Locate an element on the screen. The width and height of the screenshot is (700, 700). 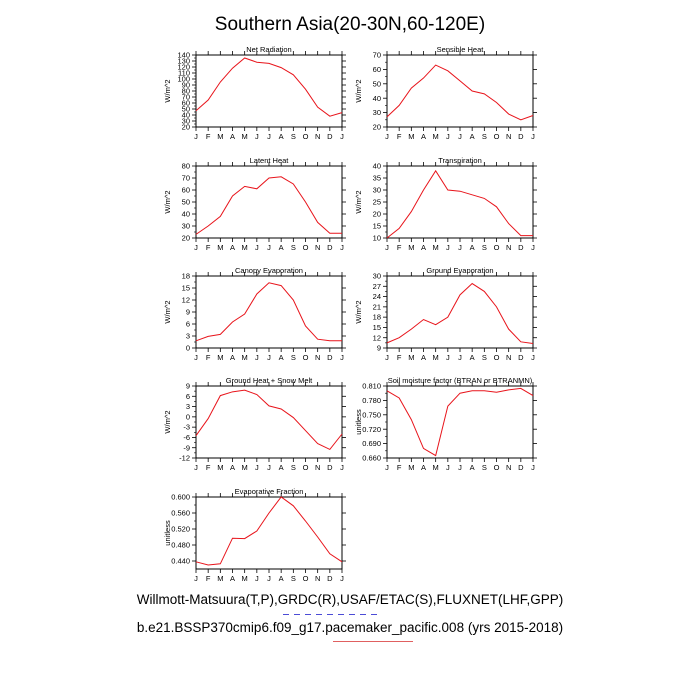
panel-ground-evaporation-ytick-label: 18 is located at coordinates (377, 317).